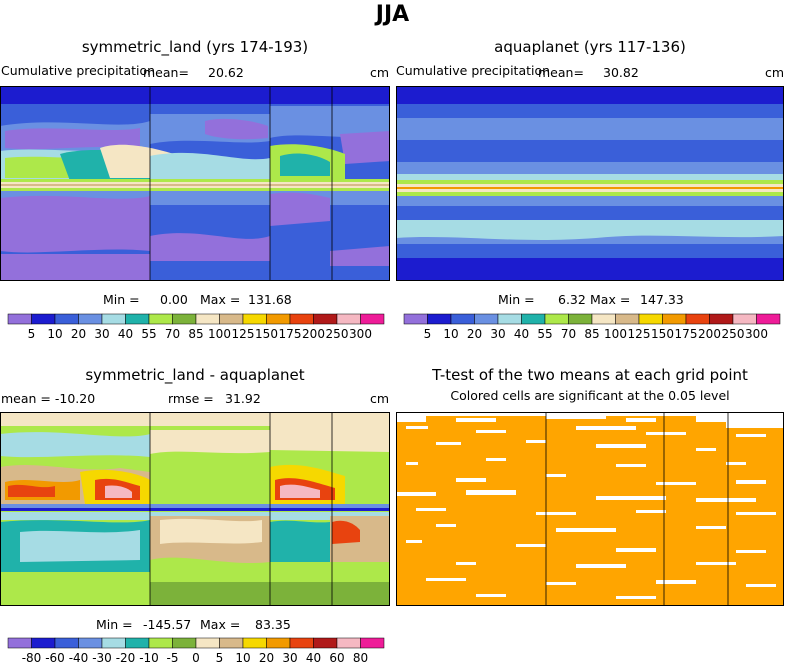 The image size is (785, 664). Describe the element at coordinates (102, 657) in the screenshot. I see `colorbar-tick-label: -30` at that location.